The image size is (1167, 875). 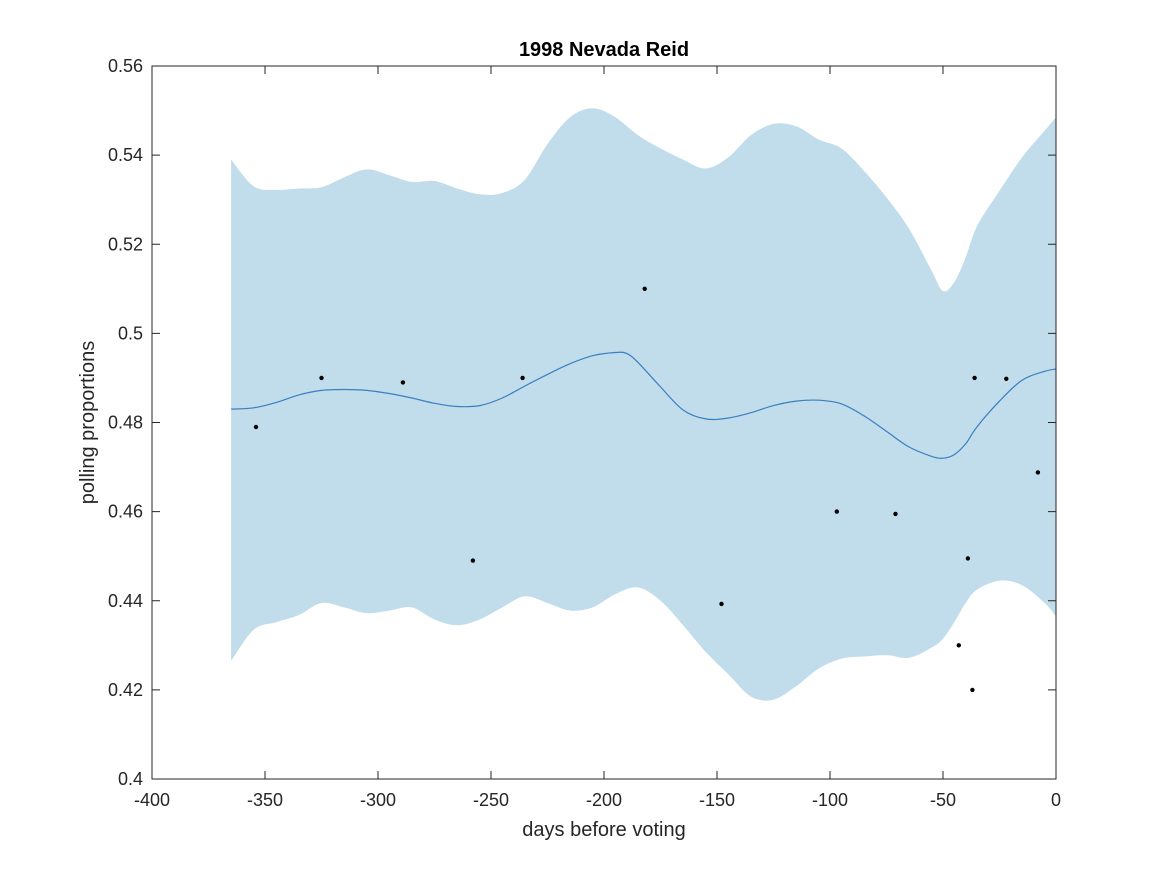 What do you see at coordinates (125, 244) in the screenshot?
I see `y-tick-label: 0.52` at bounding box center [125, 244].